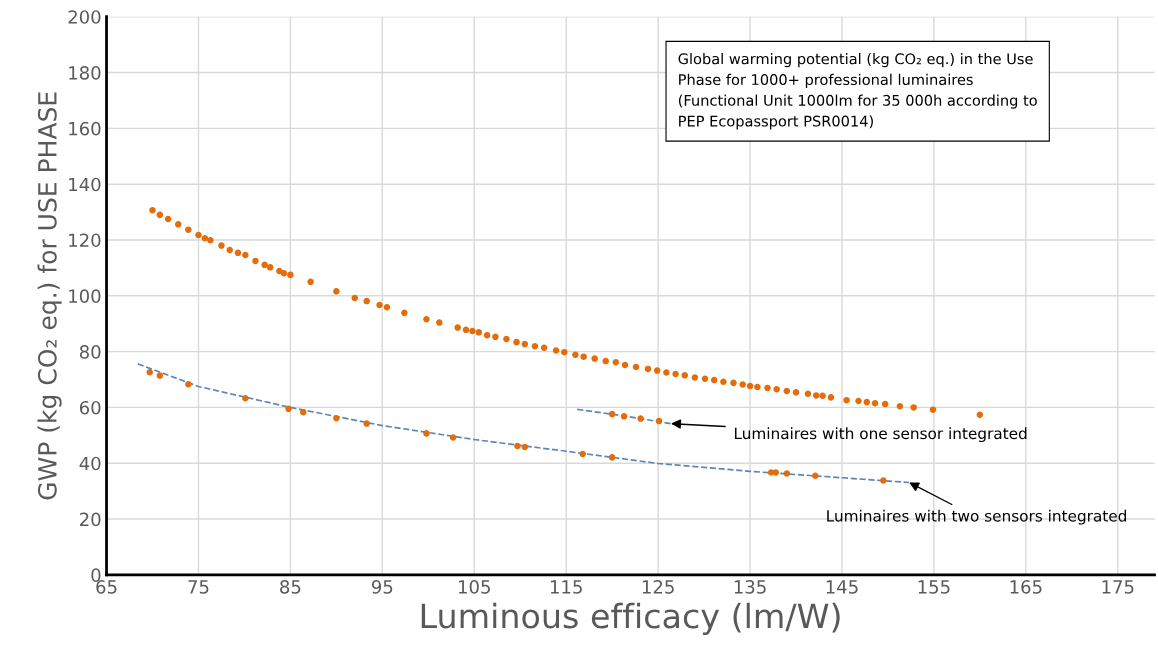 The image size is (1158, 670). What do you see at coordinates (566, 587) in the screenshot?
I see `x-tick-label: 115` at bounding box center [566, 587].